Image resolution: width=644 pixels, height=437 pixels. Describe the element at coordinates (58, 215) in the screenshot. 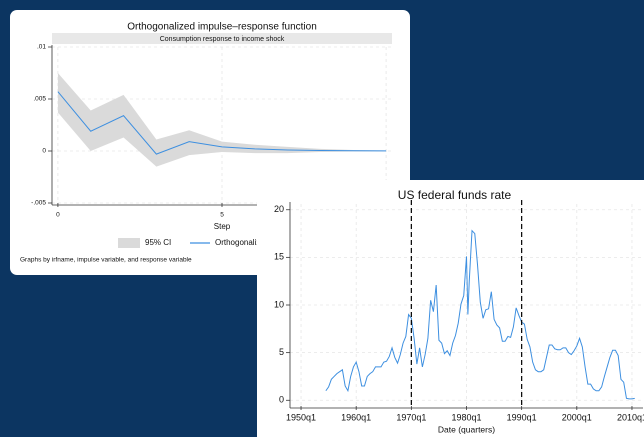

I see `x-tick-label: 0` at that location.